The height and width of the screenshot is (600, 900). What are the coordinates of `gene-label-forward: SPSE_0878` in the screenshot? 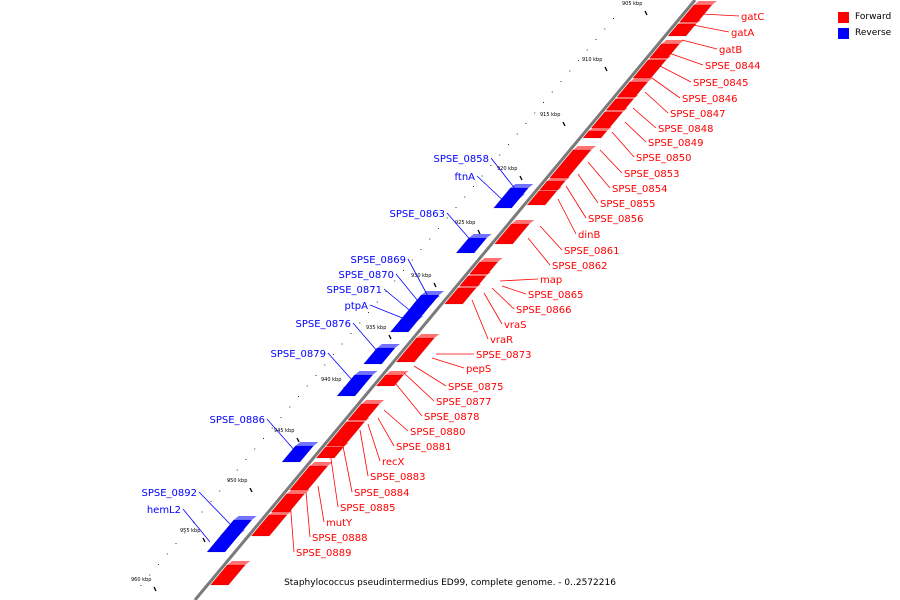 It's located at (452, 417).